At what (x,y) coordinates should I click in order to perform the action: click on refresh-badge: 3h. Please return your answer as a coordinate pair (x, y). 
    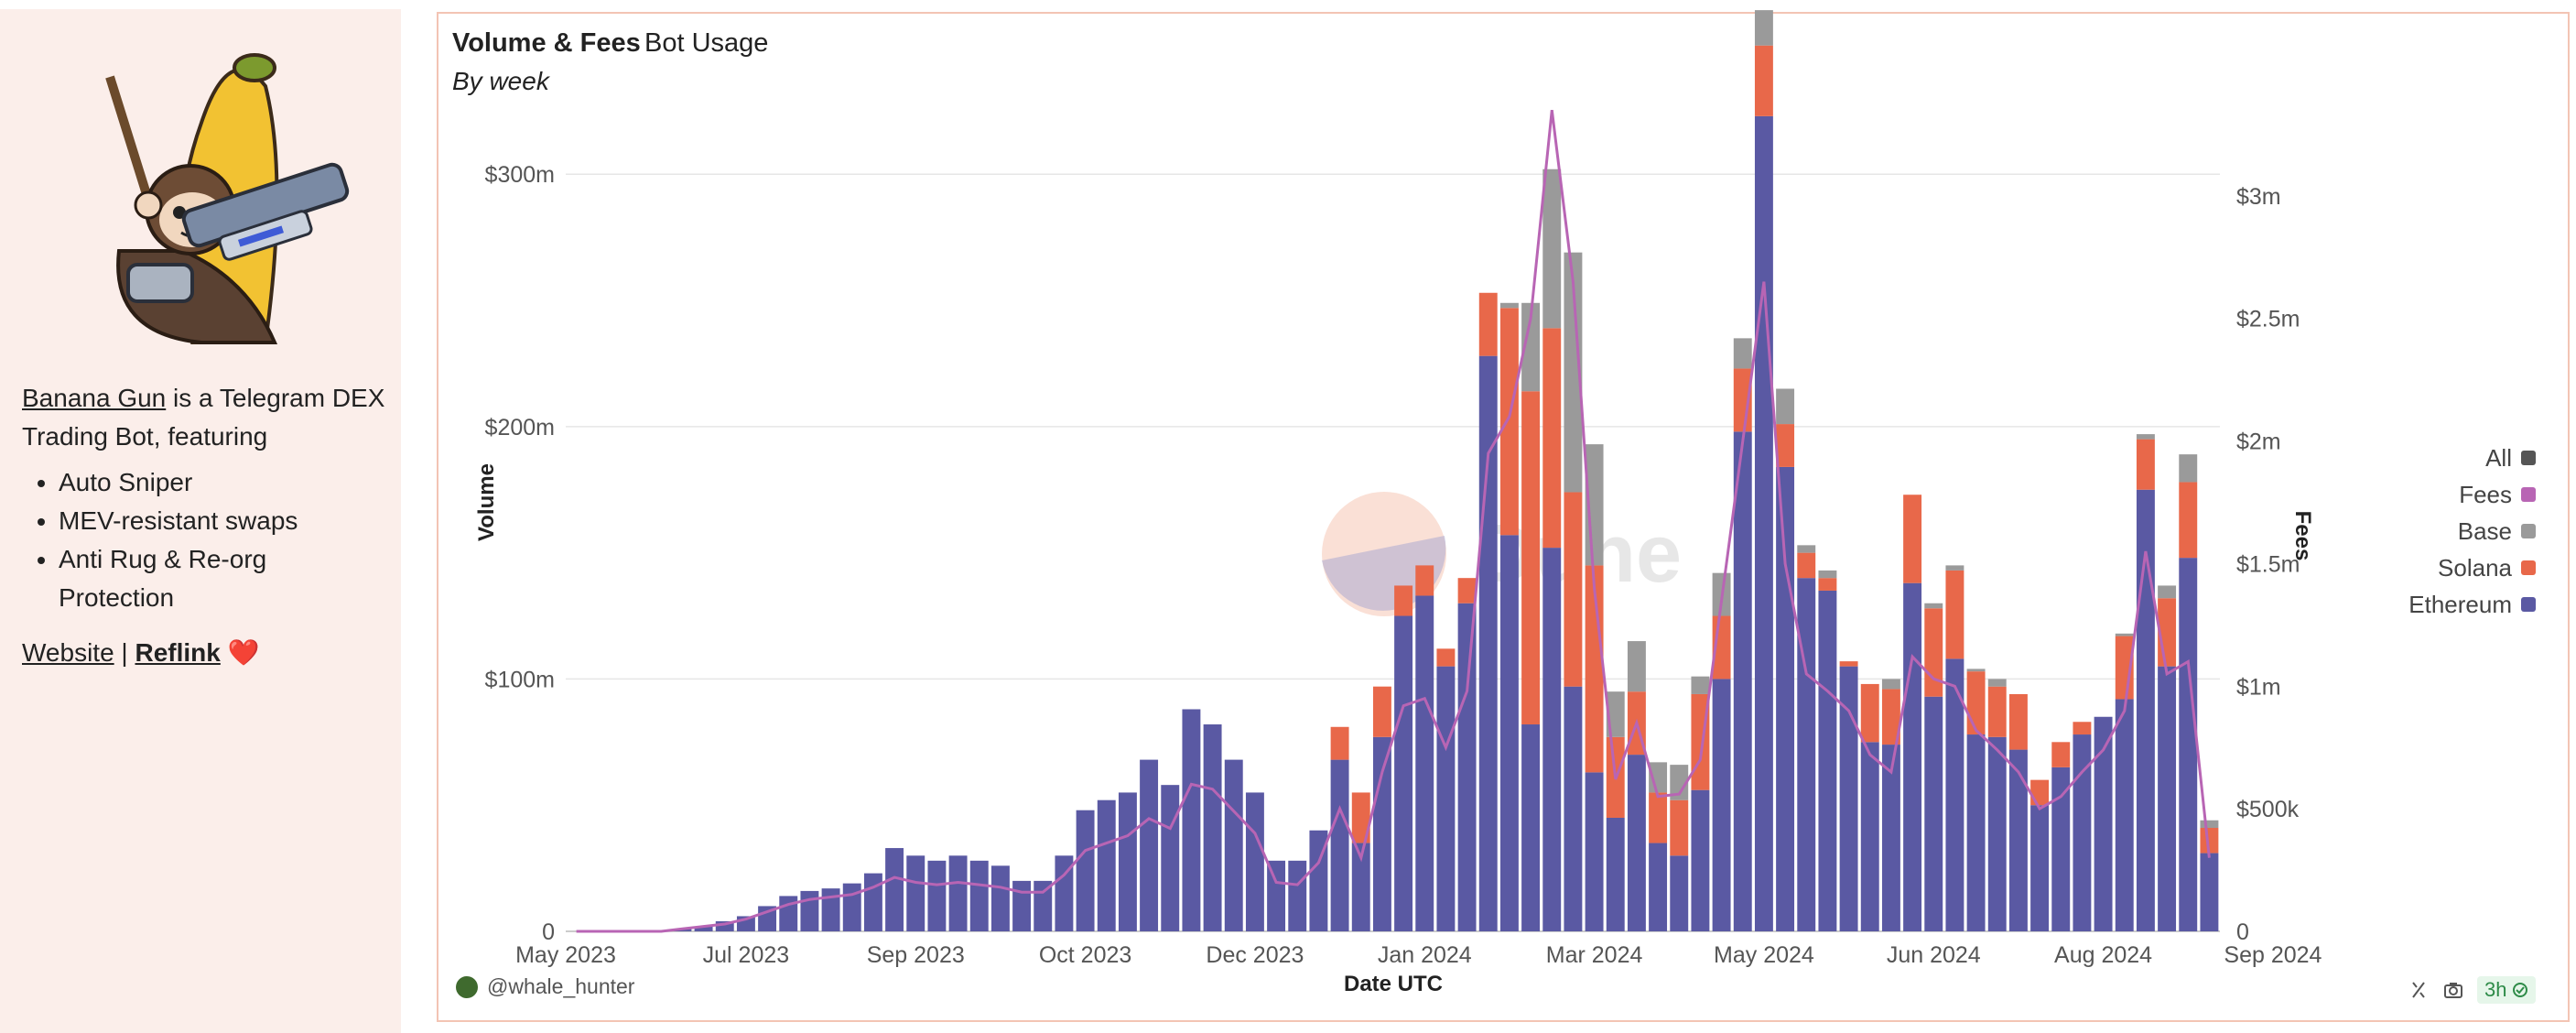
    Looking at the image, I should click on (2507, 990).